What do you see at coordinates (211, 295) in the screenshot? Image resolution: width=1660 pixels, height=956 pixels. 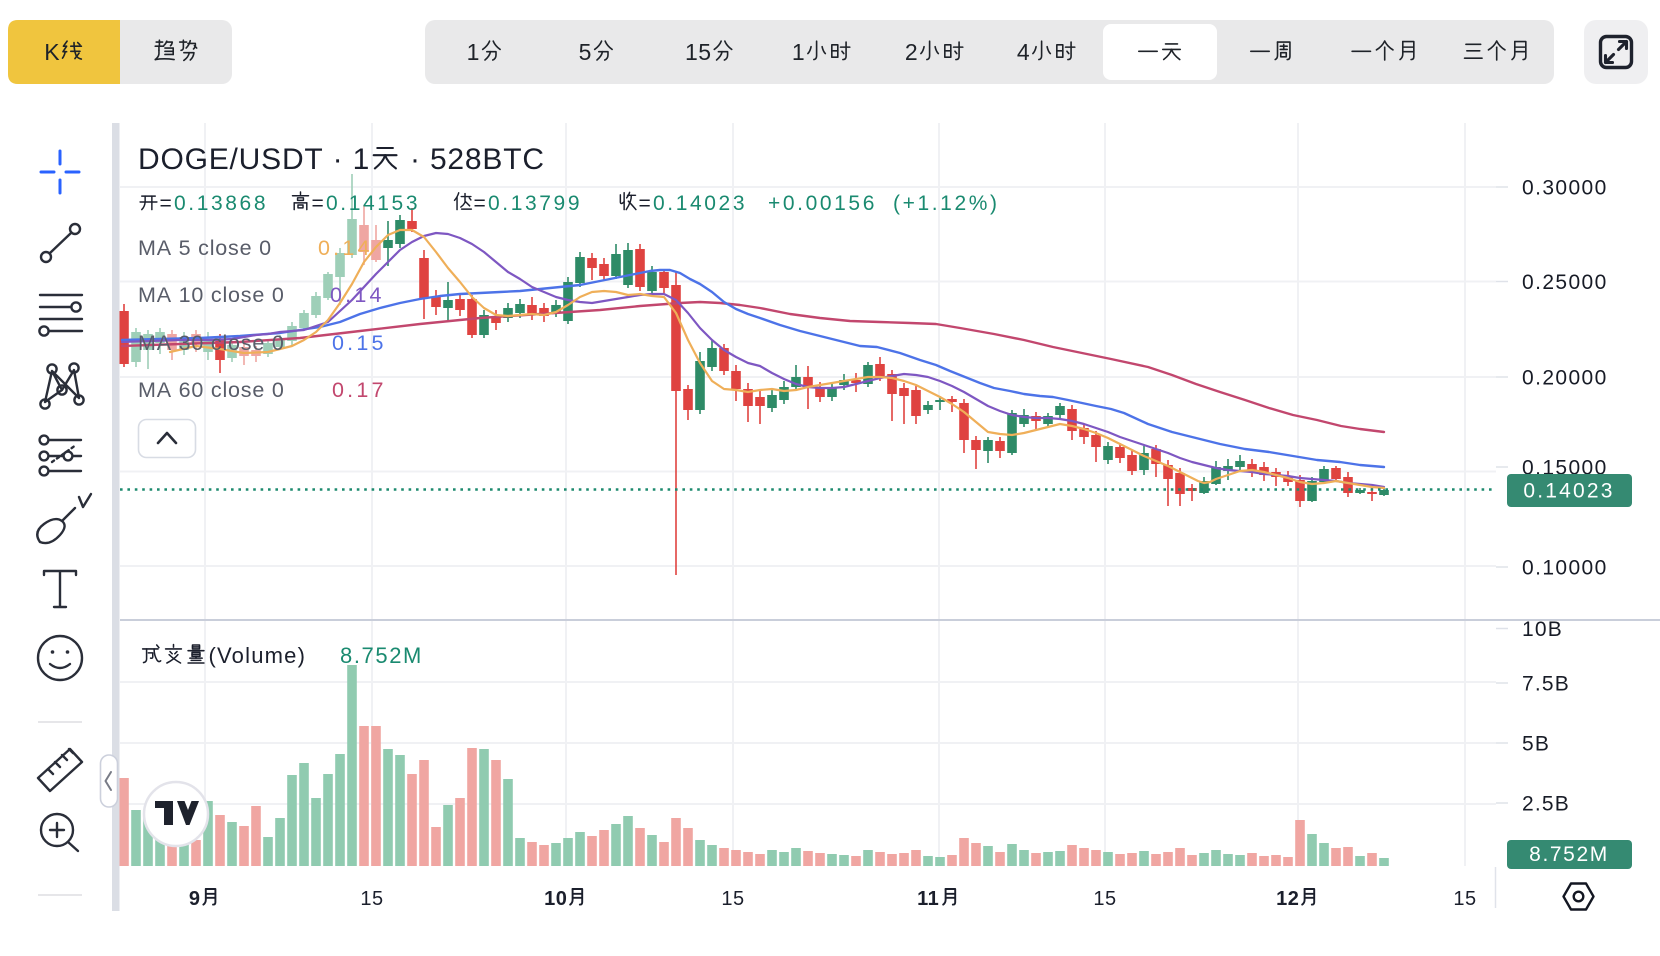 I see `svg-text: MA 10 close 0` at bounding box center [211, 295].